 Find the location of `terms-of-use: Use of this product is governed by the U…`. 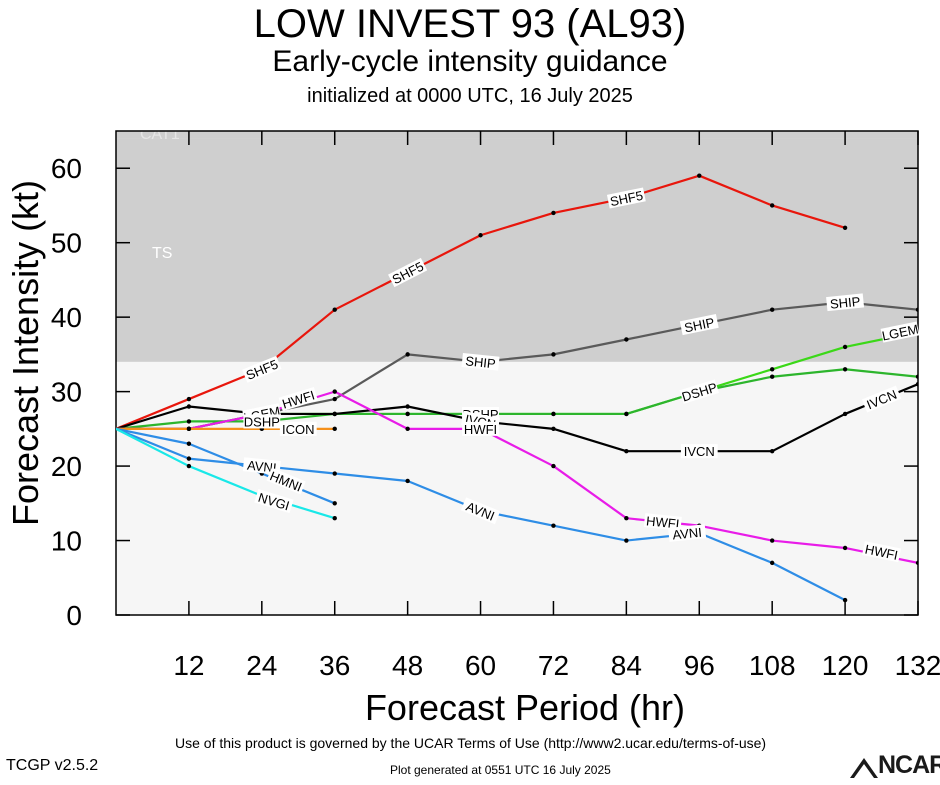

terms-of-use: Use of this product is governed by the U… is located at coordinates (471, 743).